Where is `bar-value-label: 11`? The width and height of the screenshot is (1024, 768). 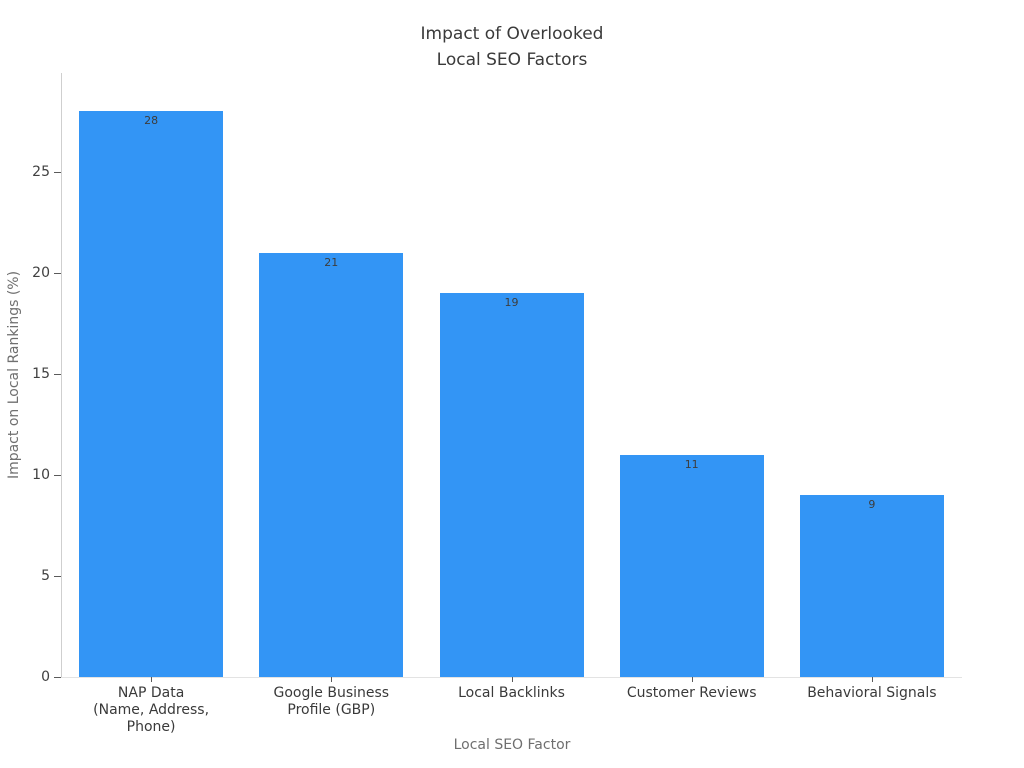
bar-value-label: 11 is located at coordinates (691, 464).